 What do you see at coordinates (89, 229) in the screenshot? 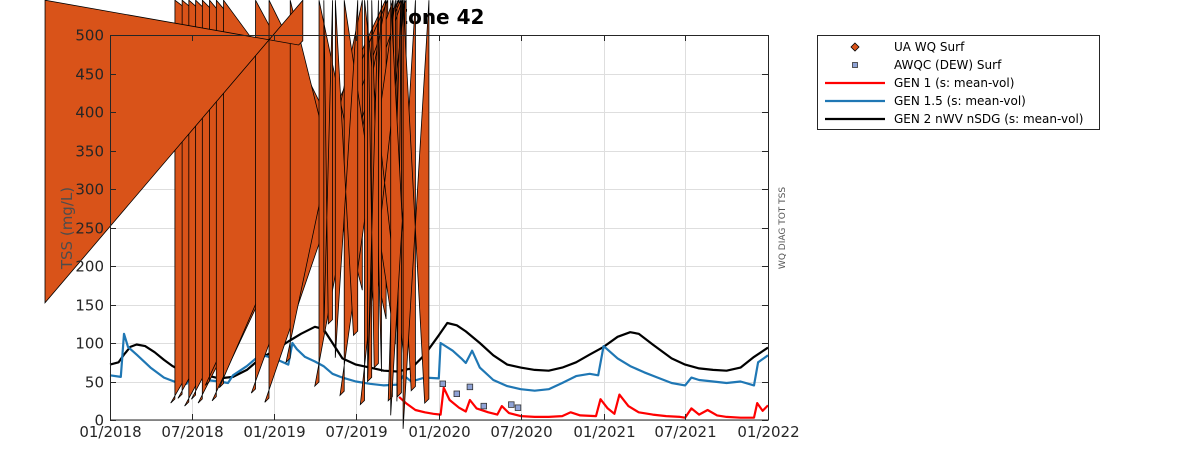
I see `y-tick-label: 250` at bounding box center [89, 229].